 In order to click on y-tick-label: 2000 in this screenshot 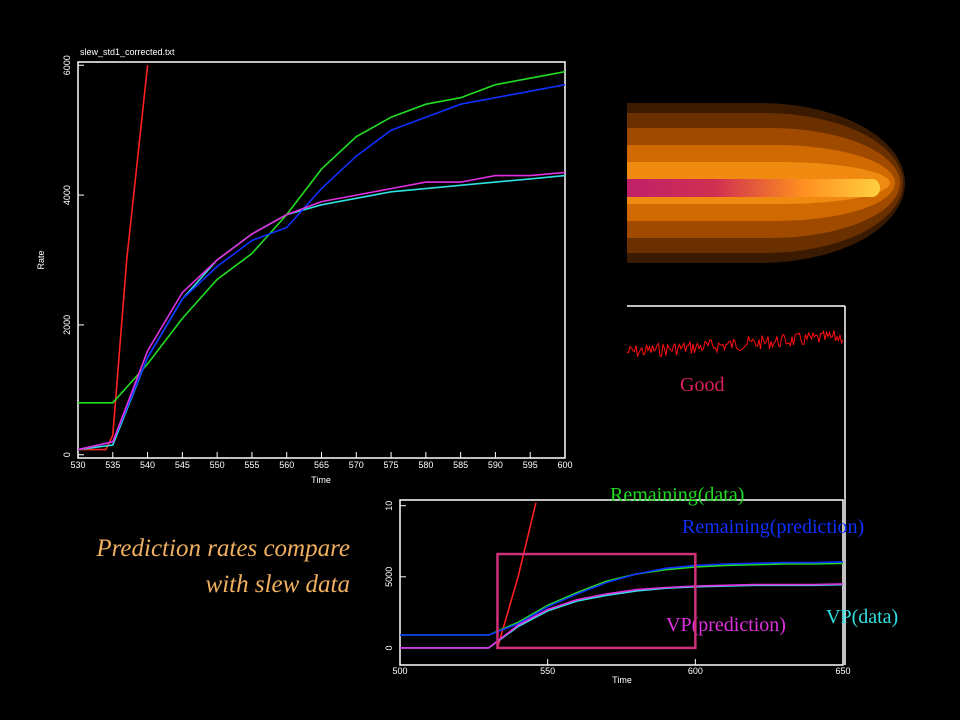, I will do `click(67, 325)`.